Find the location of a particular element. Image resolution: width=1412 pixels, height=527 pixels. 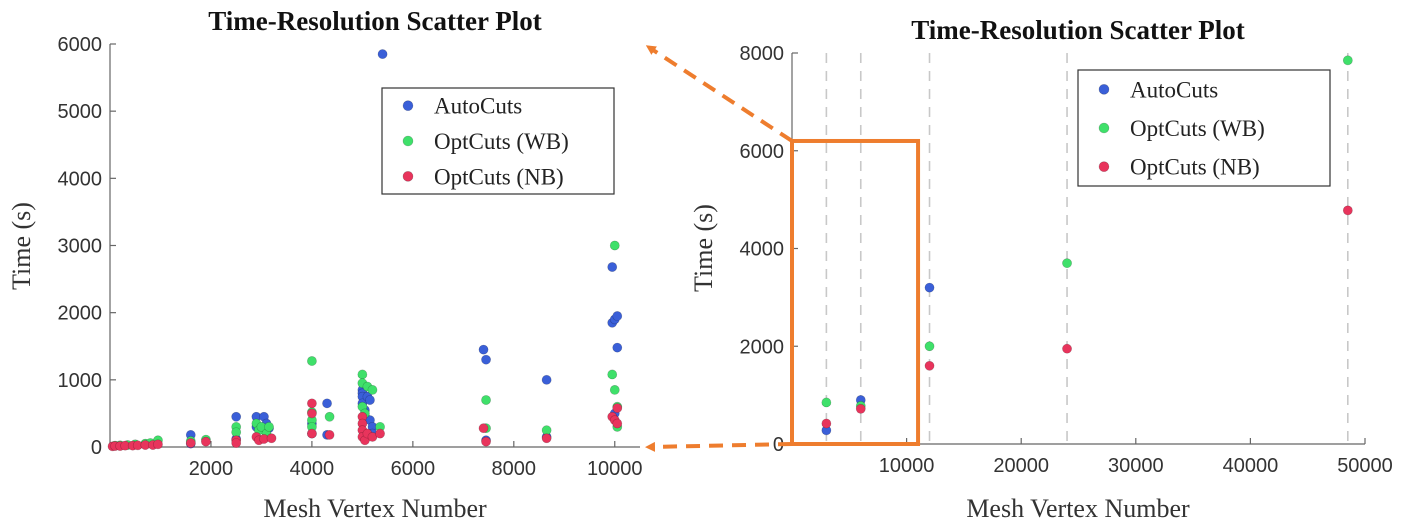

x-tick-label: 30000 is located at coordinates (1136, 466).